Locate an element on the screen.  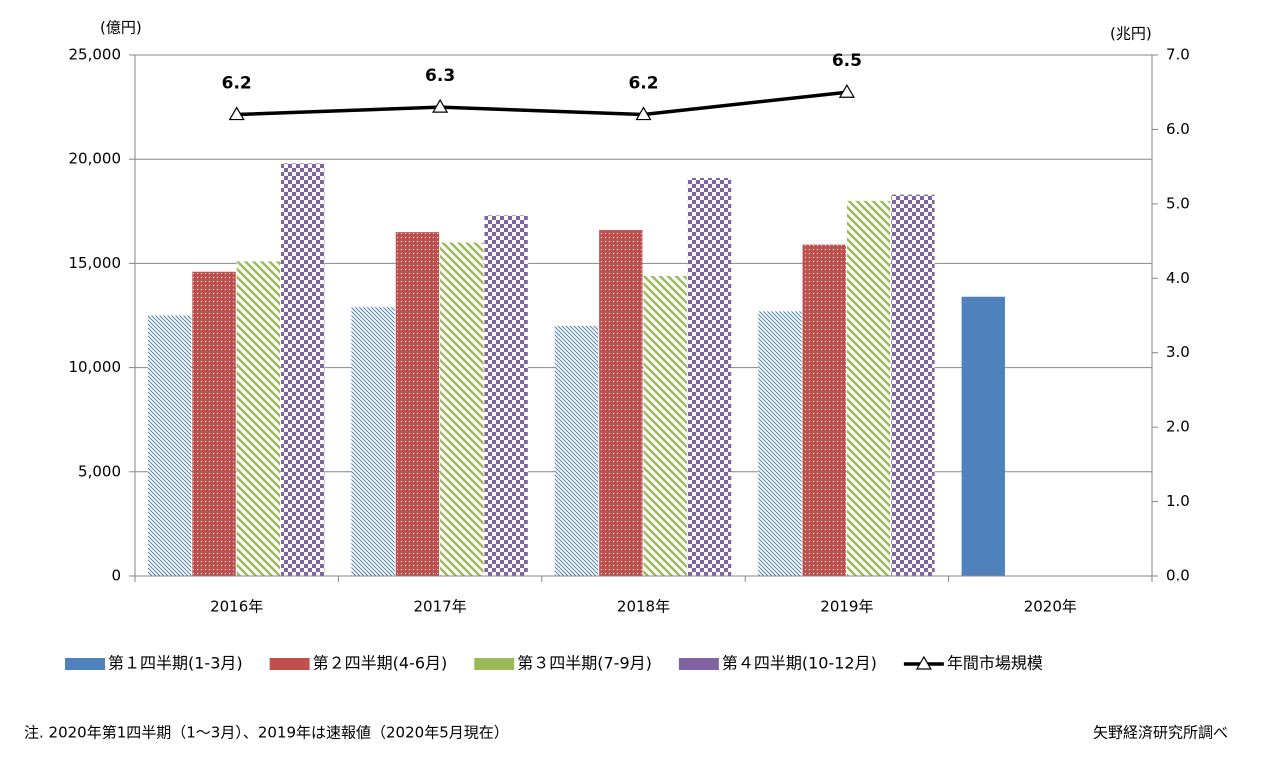
x-tick-label: 2019年 is located at coordinates (846, 607).